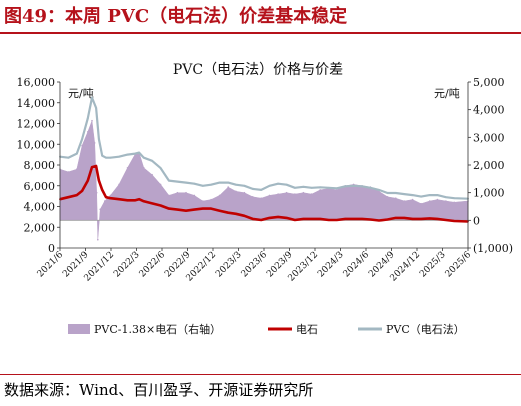  What do you see at coordinates (493, 248) in the screenshot?
I see `right-tick-label: (1,000)` at bounding box center [493, 248].